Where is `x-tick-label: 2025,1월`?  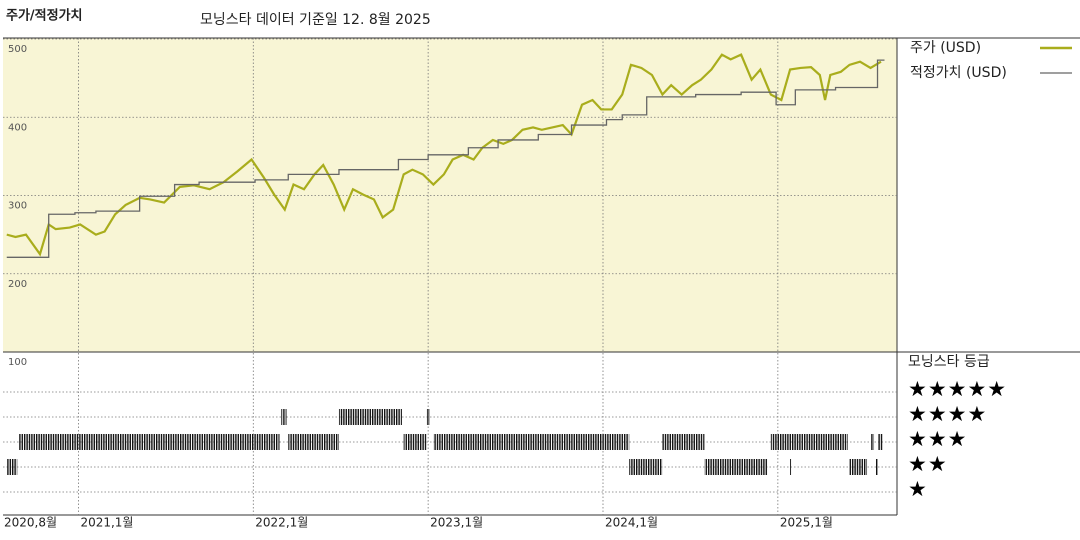 x-tick-label: 2025,1월 is located at coordinates (806, 523).